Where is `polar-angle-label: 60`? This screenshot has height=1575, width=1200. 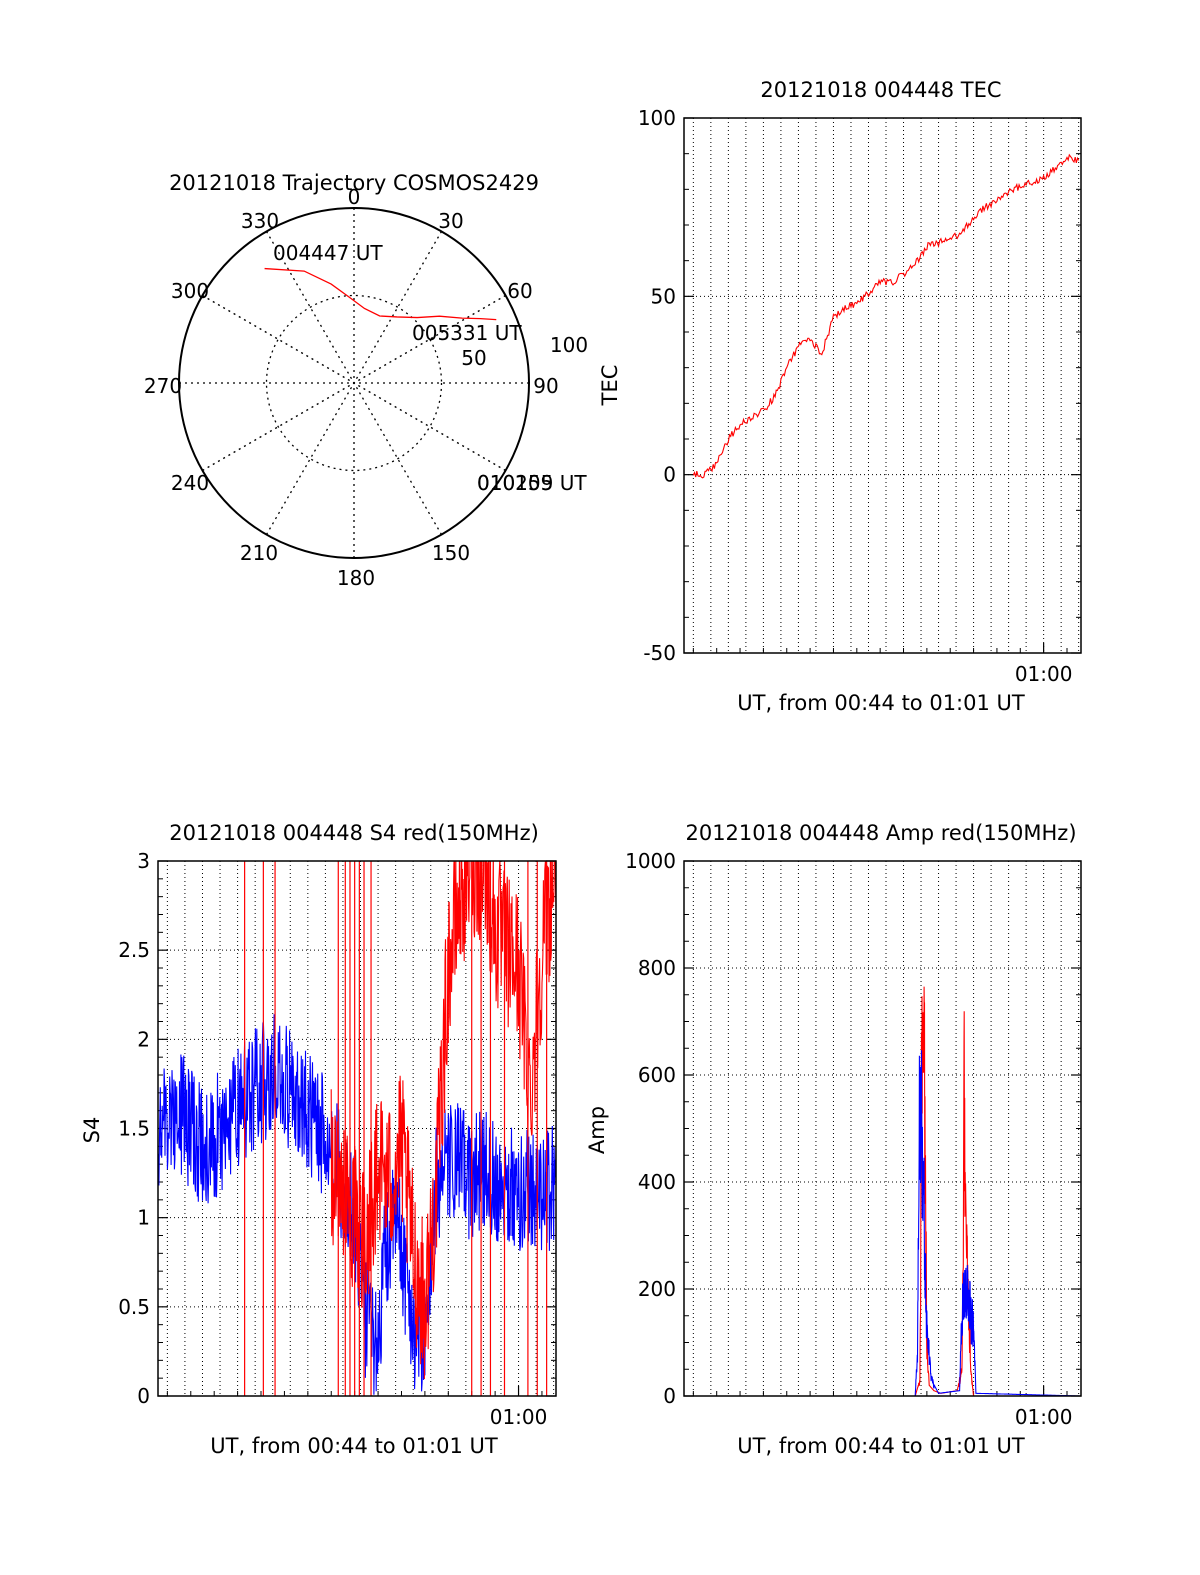 polar-angle-label: 60 is located at coordinates (519, 291).